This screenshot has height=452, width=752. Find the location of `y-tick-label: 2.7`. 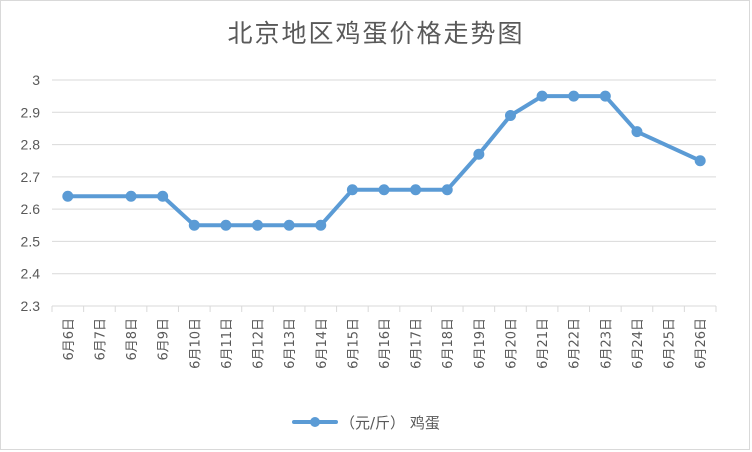

y-tick-label: 2.7 is located at coordinates (31, 177).